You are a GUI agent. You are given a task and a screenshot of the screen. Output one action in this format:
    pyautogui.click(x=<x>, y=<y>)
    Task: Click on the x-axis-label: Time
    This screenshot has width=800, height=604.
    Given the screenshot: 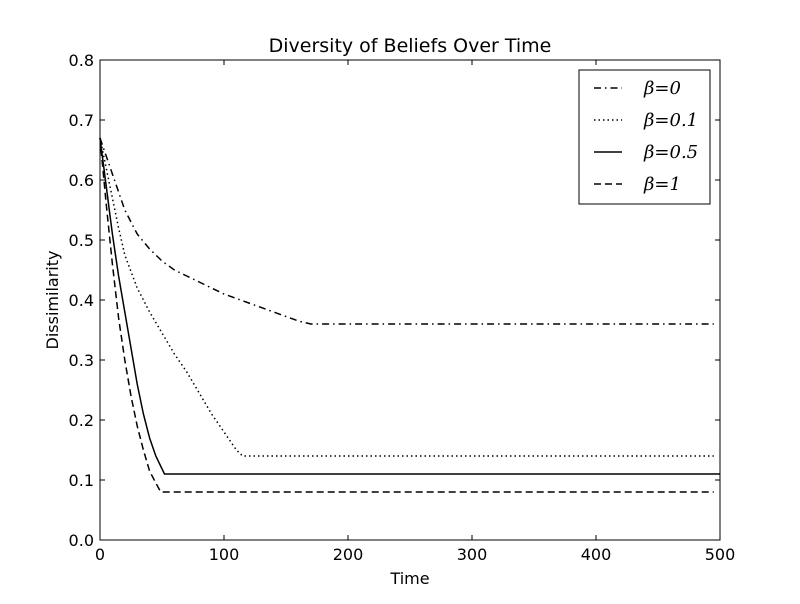 What is the action you would take?
    pyautogui.click(x=409, y=578)
    